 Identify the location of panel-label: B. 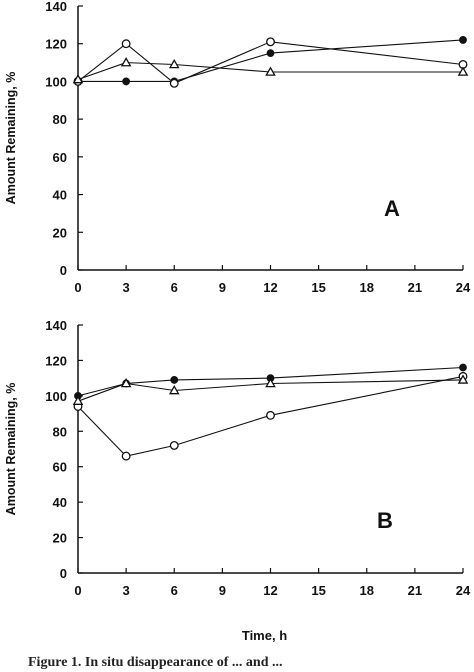
(385, 520).